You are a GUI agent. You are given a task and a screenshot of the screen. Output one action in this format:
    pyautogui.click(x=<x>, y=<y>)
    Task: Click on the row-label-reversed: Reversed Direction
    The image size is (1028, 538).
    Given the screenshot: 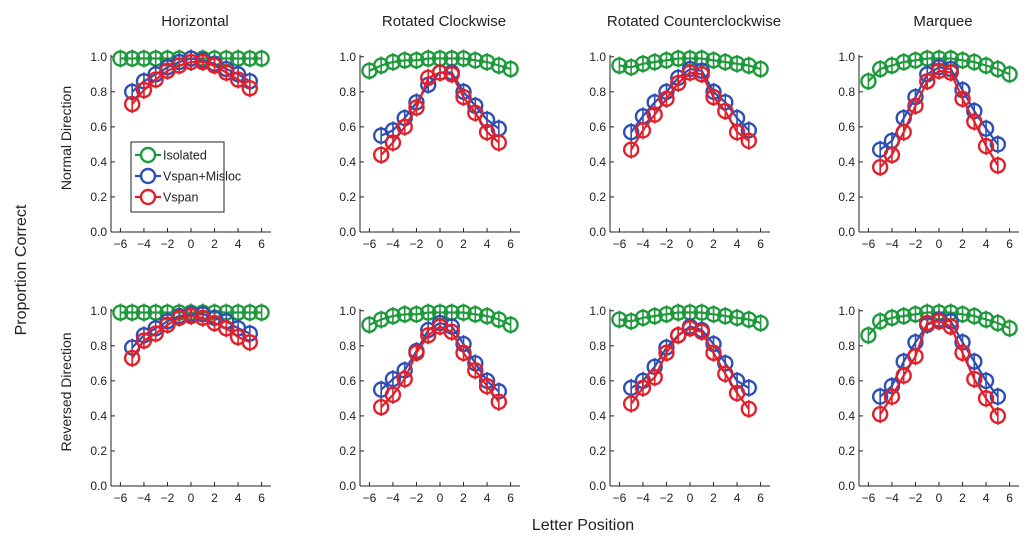 What is the action you would take?
    pyautogui.click(x=66, y=391)
    